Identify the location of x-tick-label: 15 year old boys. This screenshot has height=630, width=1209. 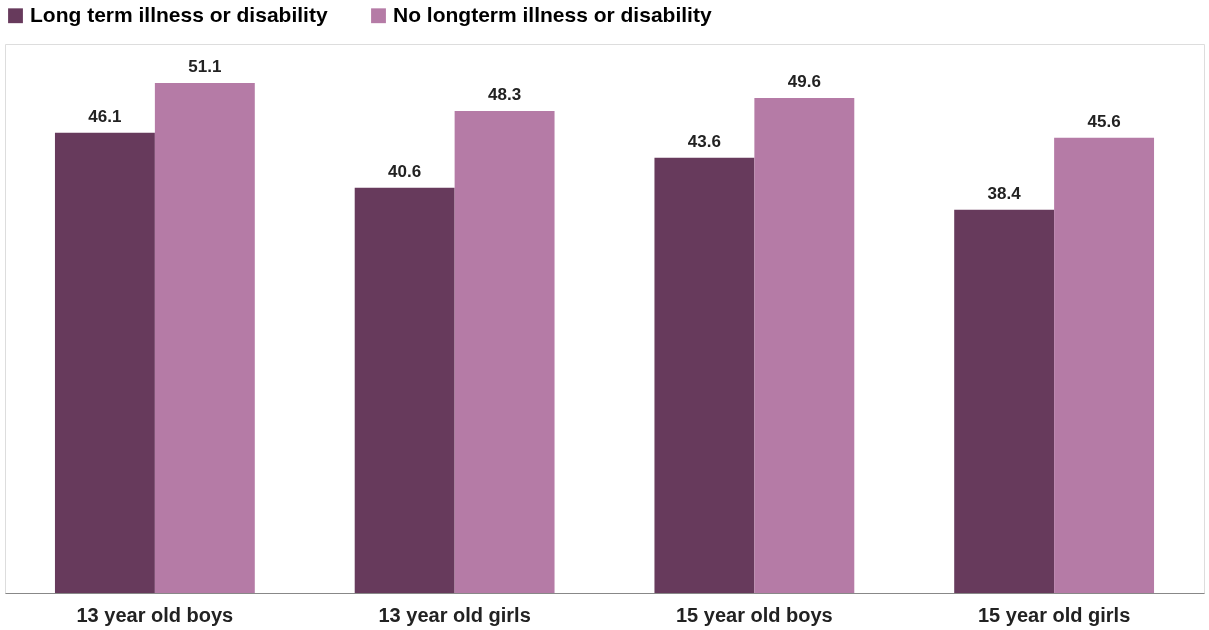
(754, 614).